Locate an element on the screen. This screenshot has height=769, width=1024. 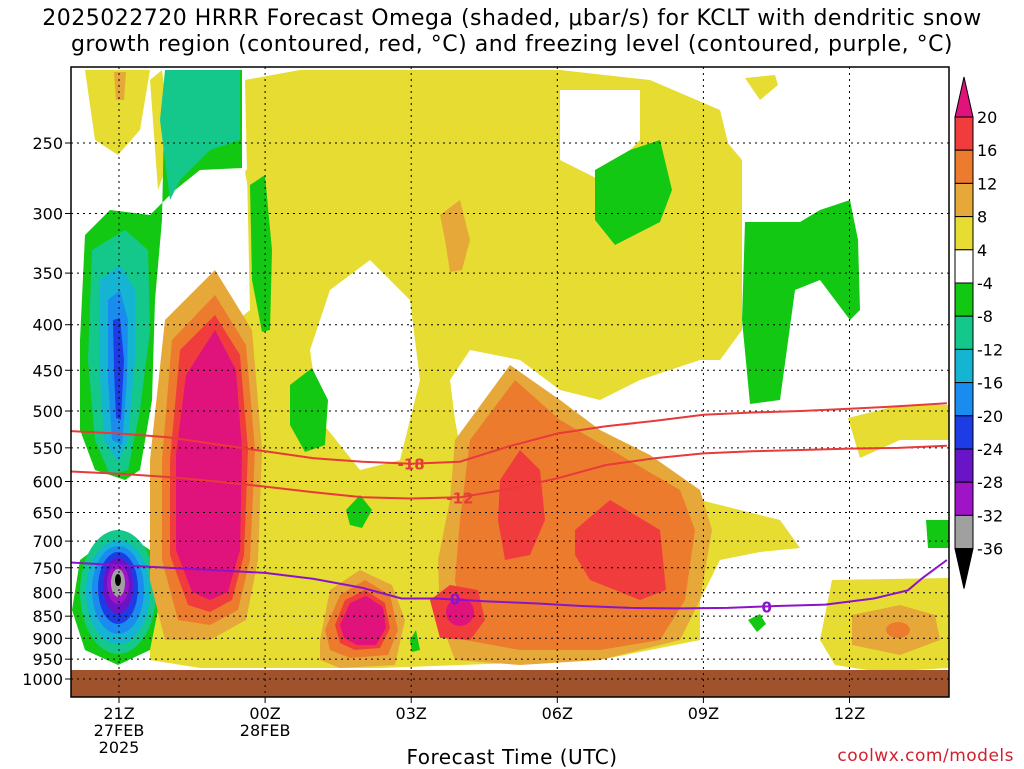
y-tick-label: 950 is located at coordinates (47, 659).